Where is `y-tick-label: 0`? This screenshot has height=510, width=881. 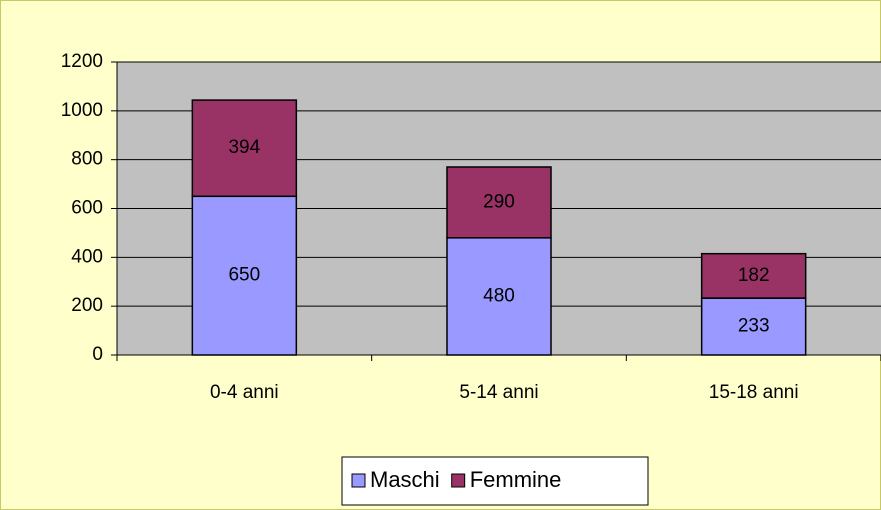
y-tick-label: 0 is located at coordinates (97, 354).